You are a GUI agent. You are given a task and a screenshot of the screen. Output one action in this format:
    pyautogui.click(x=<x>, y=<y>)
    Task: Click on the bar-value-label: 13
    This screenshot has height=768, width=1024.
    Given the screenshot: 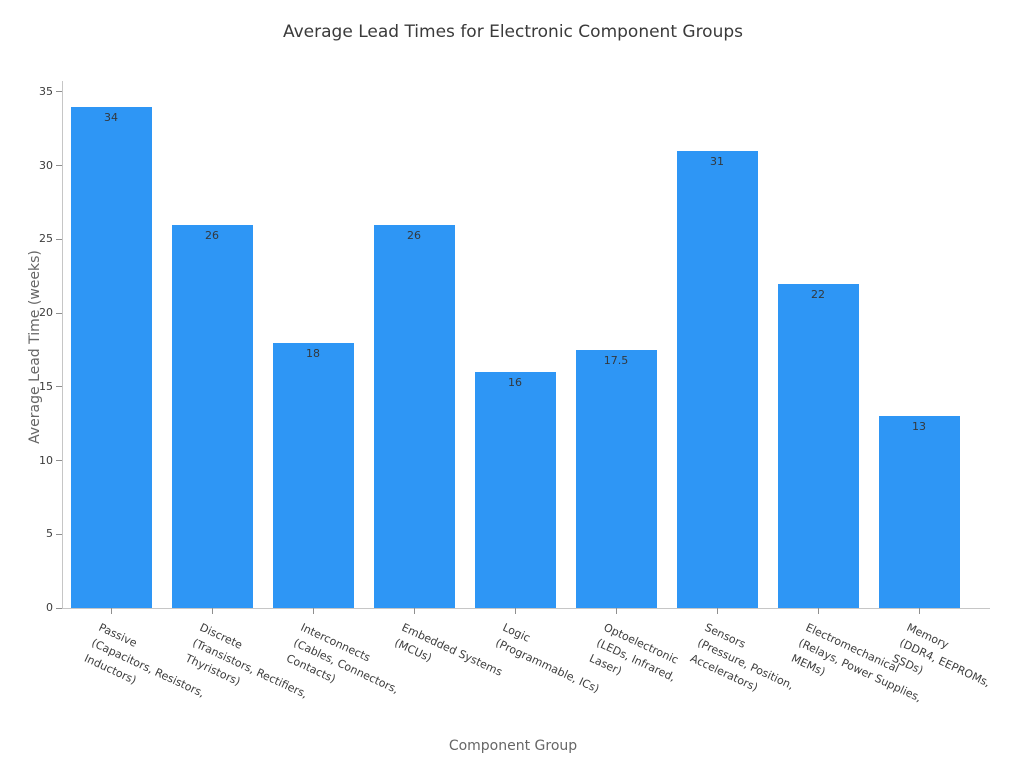 What is the action you would take?
    pyautogui.click(x=919, y=427)
    